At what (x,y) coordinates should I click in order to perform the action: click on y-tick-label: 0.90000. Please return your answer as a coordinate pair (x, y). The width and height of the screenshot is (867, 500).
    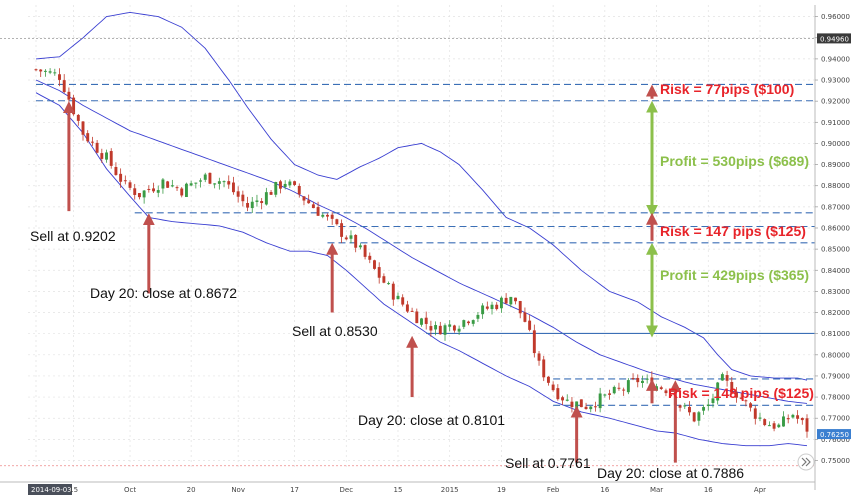
    Looking at the image, I should click on (835, 144).